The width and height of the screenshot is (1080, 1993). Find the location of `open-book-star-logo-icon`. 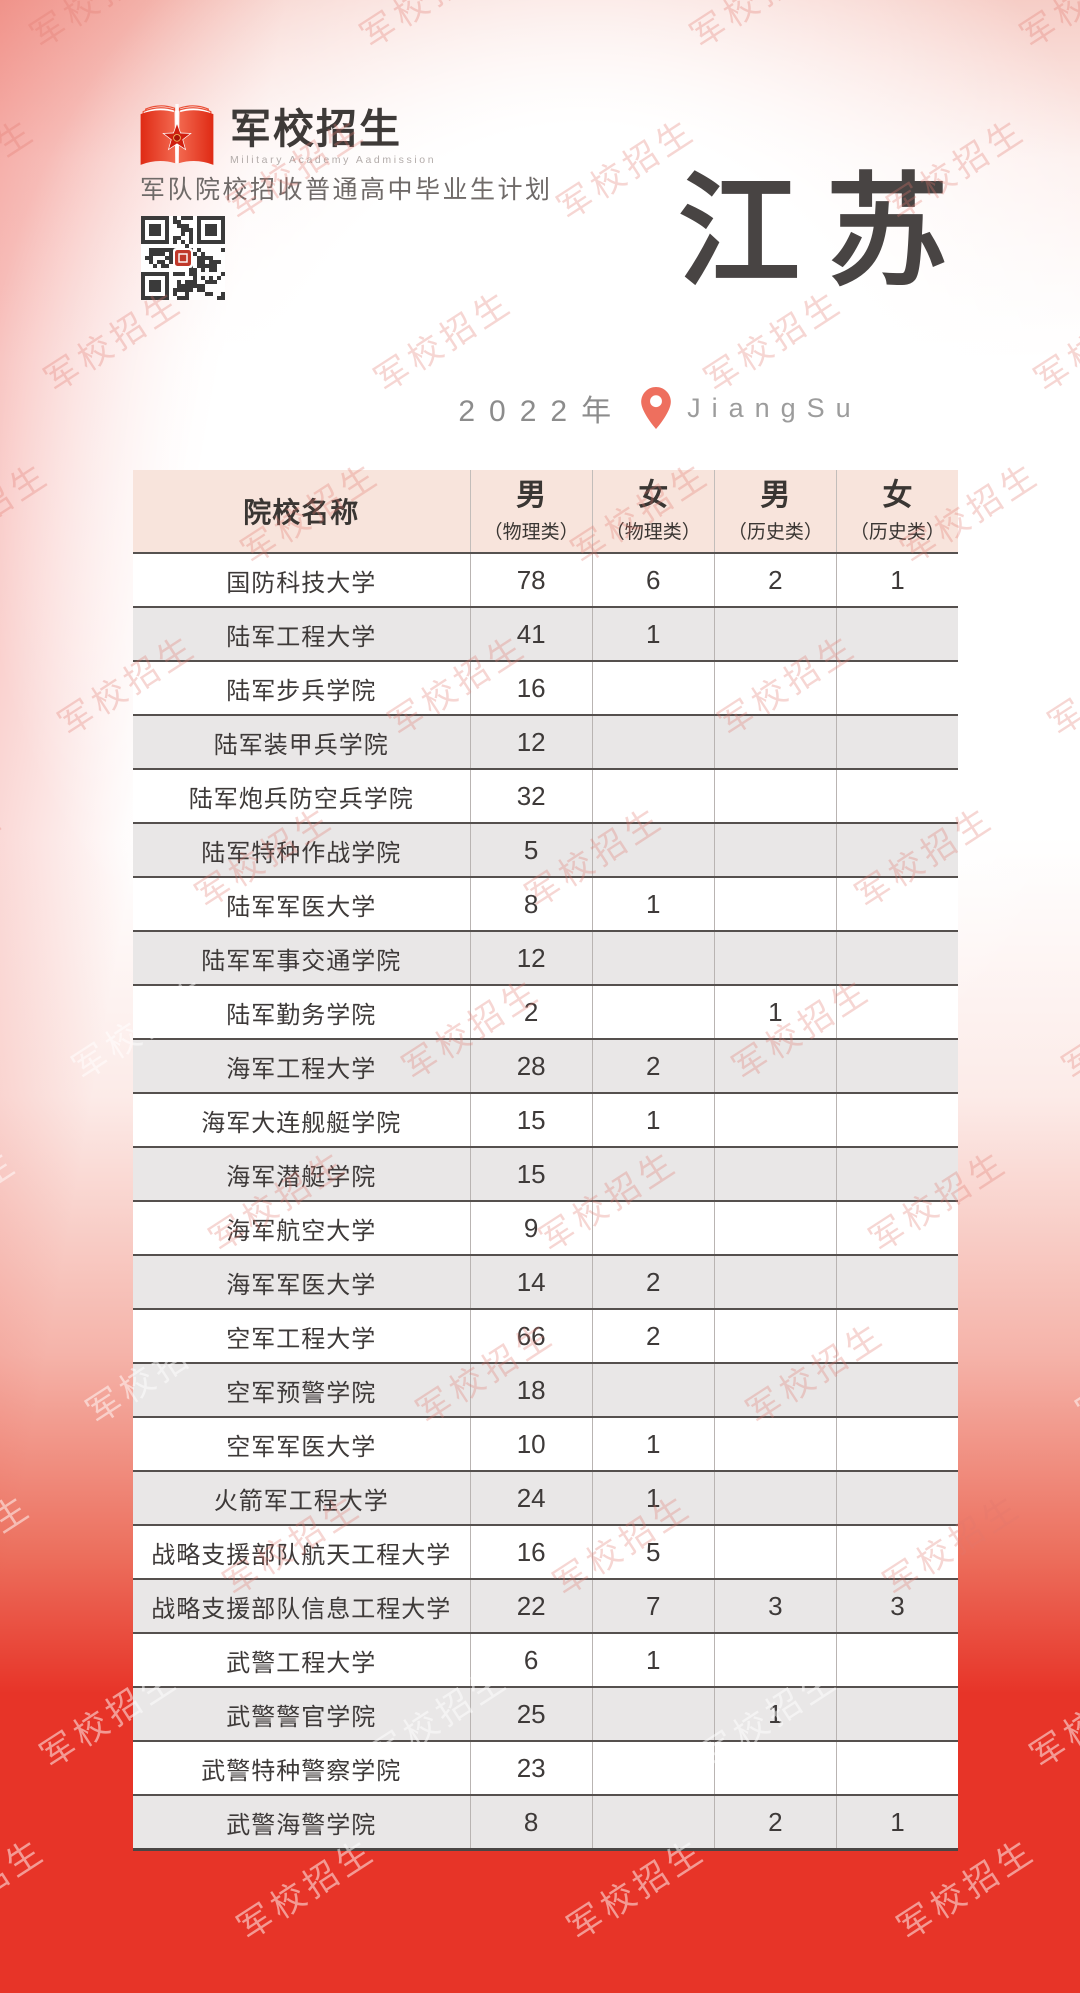

open-book-star-logo-icon is located at coordinates (177, 134).